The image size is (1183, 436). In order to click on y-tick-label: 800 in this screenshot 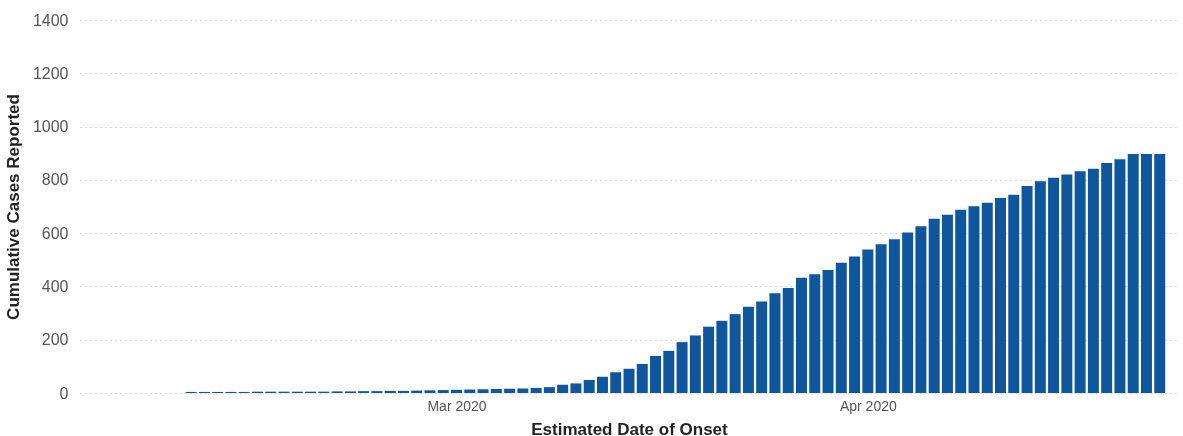, I will do `click(55, 180)`.